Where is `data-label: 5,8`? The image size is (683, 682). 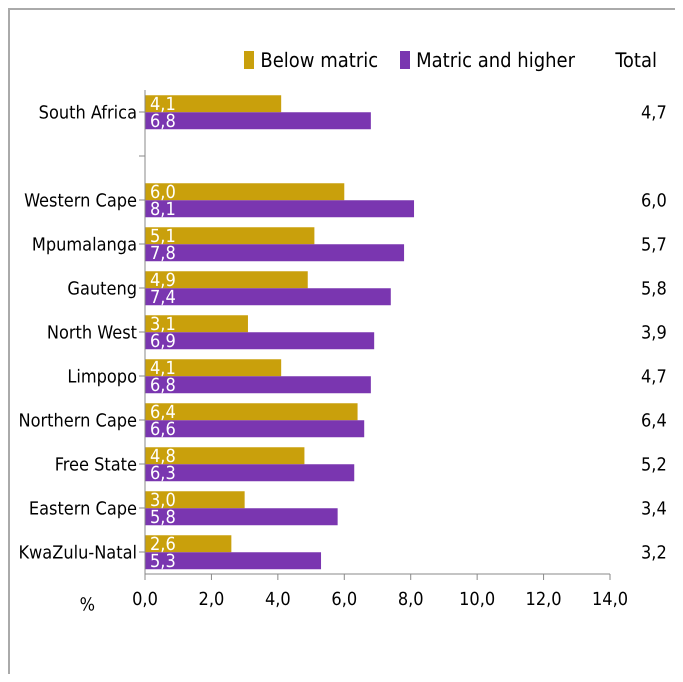
data-label: 5,8 is located at coordinates (163, 517).